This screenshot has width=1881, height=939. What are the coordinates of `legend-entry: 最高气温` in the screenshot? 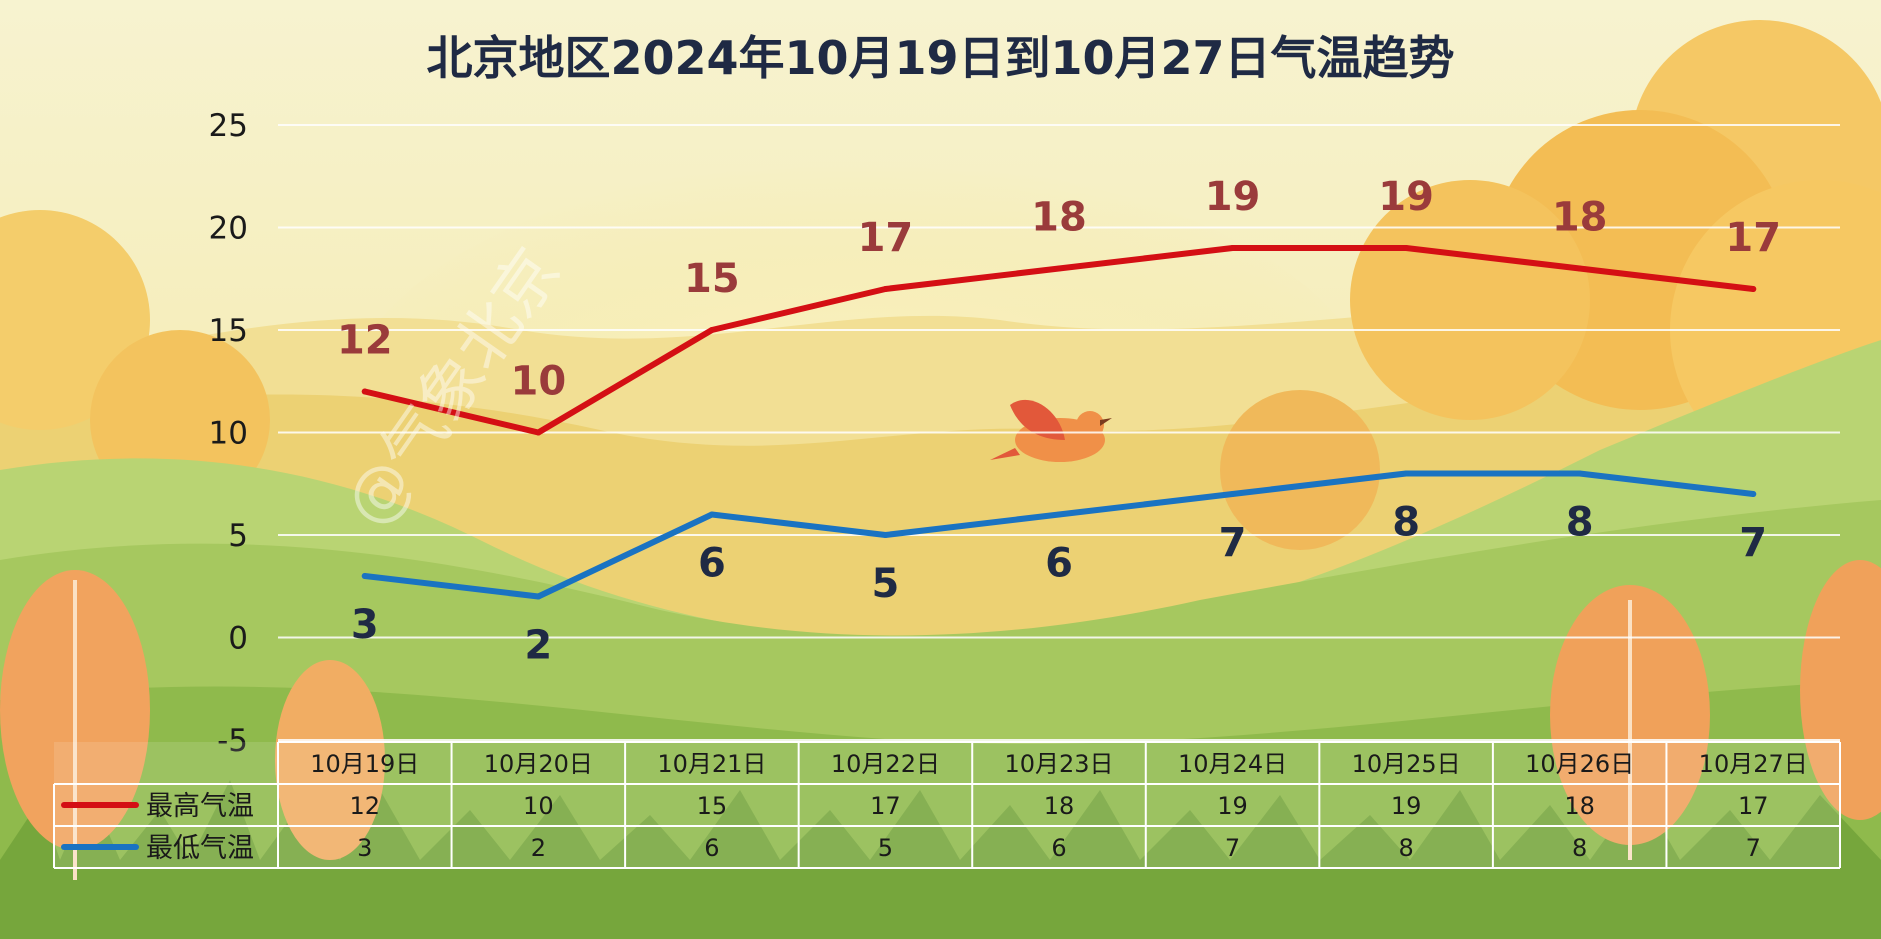 It's located at (200, 806).